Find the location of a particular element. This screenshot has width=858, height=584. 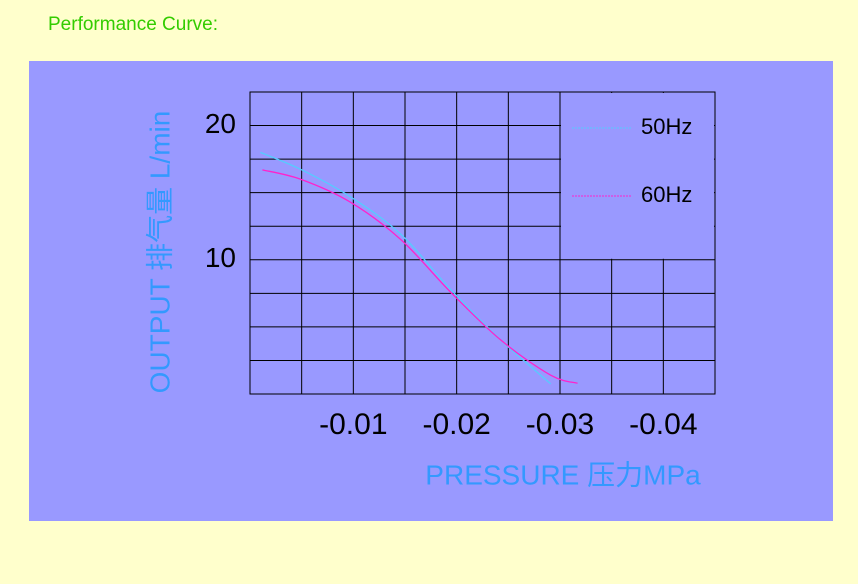

x-tick-label: -0.01 is located at coordinates (353, 424).